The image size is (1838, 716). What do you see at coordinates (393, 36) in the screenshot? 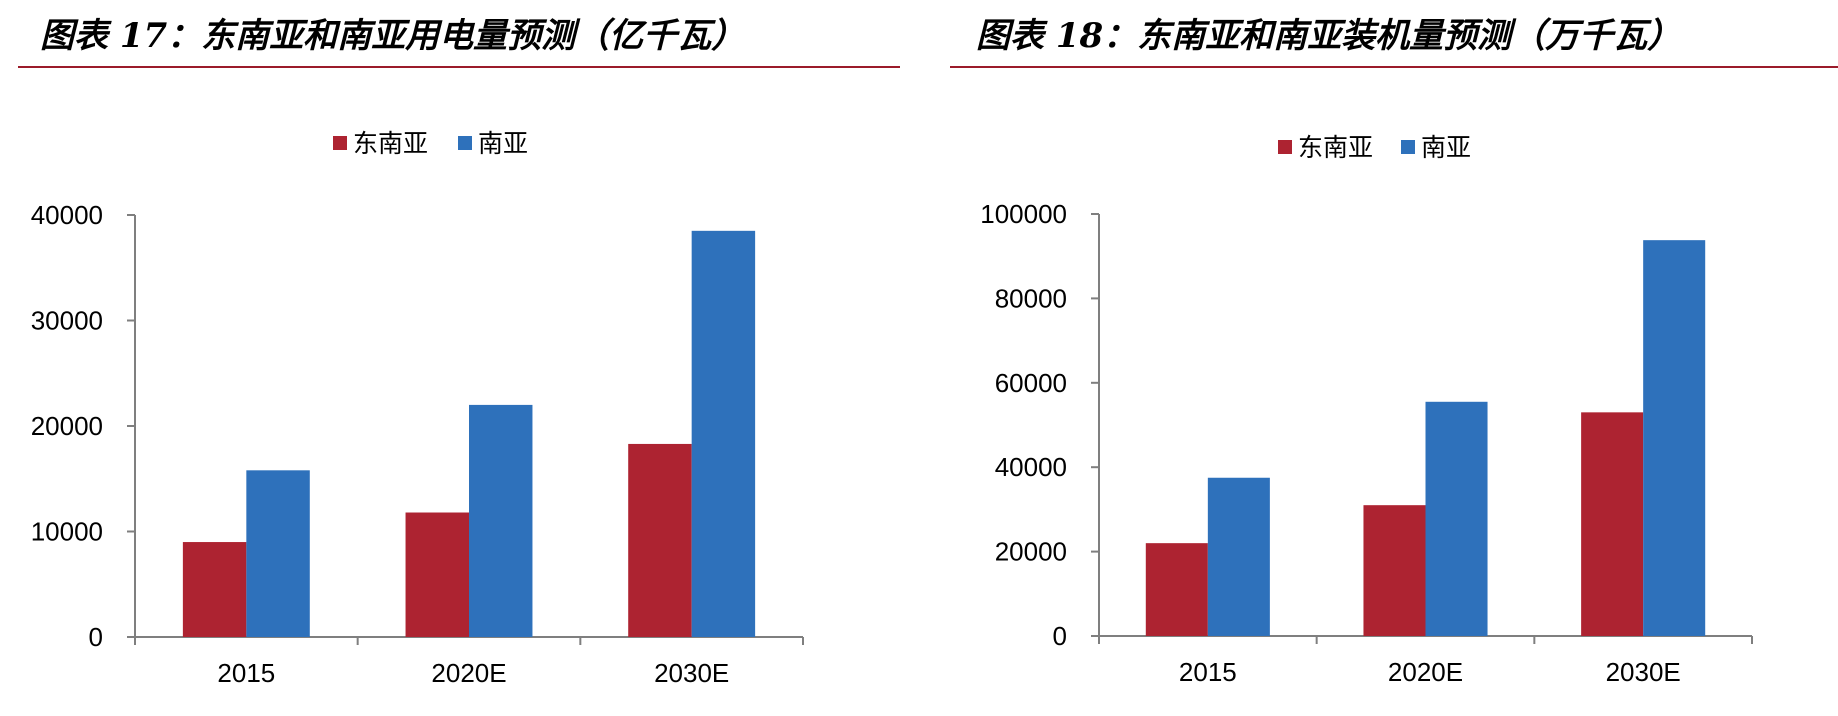
I see `figure-title: 图表 17：东南亚和南亚用电量预测（亿千瓦）` at bounding box center [393, 36].